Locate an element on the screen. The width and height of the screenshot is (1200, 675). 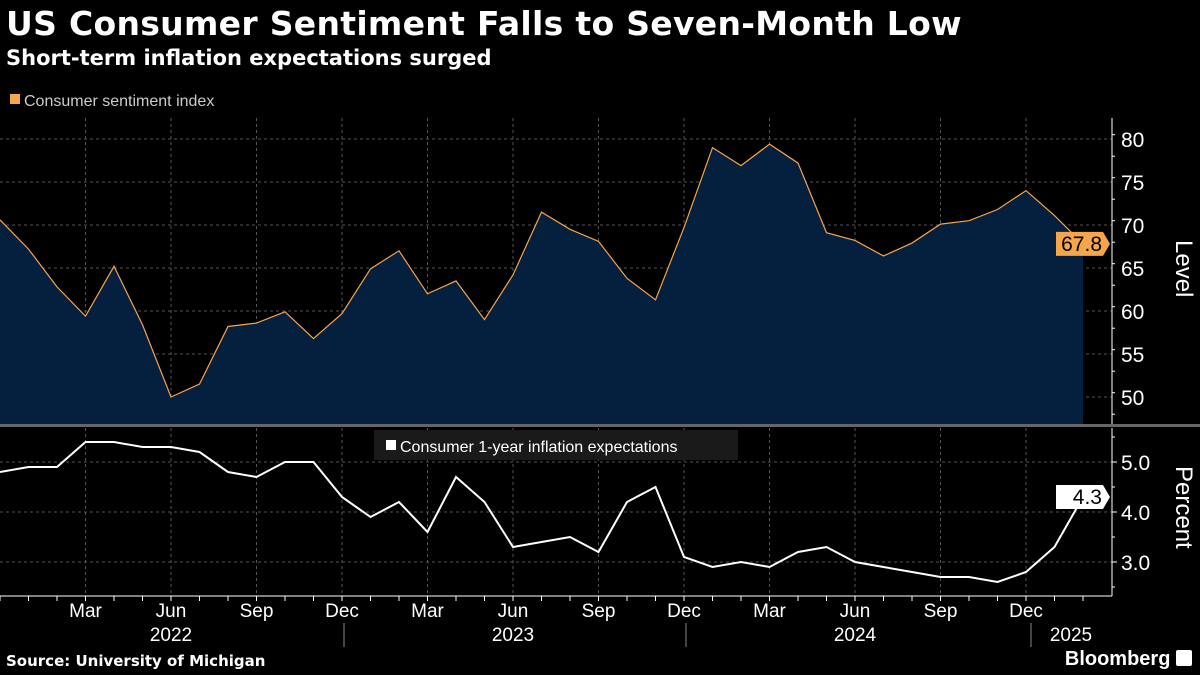
y-tick-label: 80 is located at coordinates (1132, 140).